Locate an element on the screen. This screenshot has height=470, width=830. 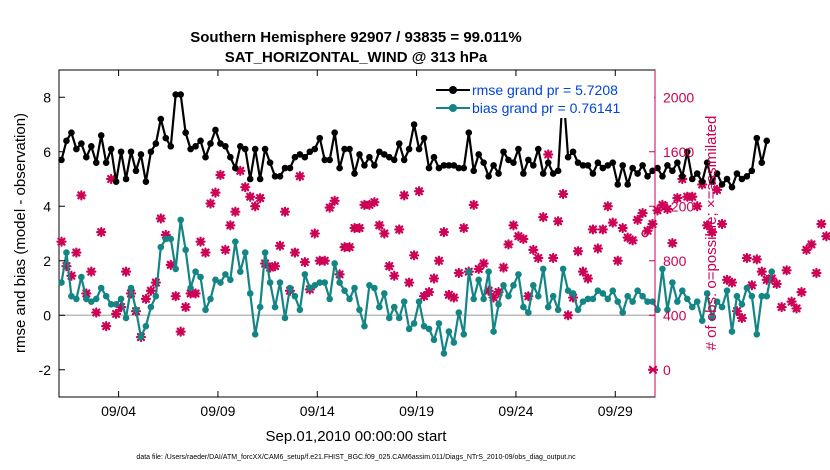
y-tick-label-right: 1600 is located at coordinates (678, 152).